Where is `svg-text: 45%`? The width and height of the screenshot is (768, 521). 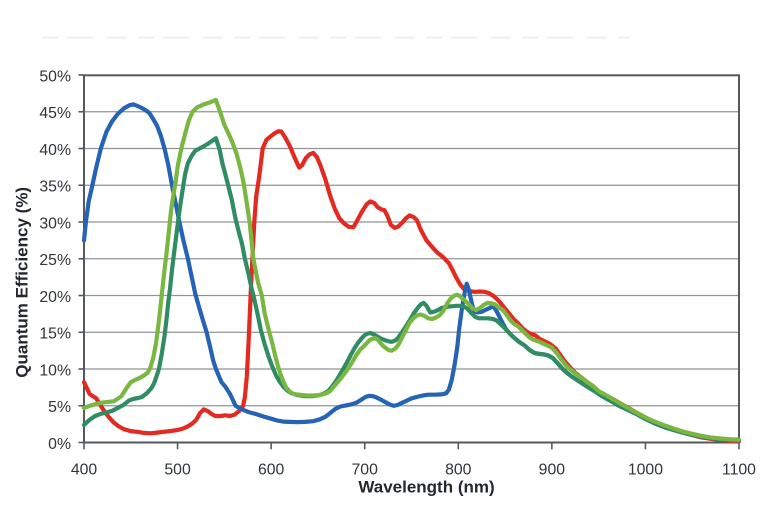 svg-text: 45% is located at coordinates (55, 113).